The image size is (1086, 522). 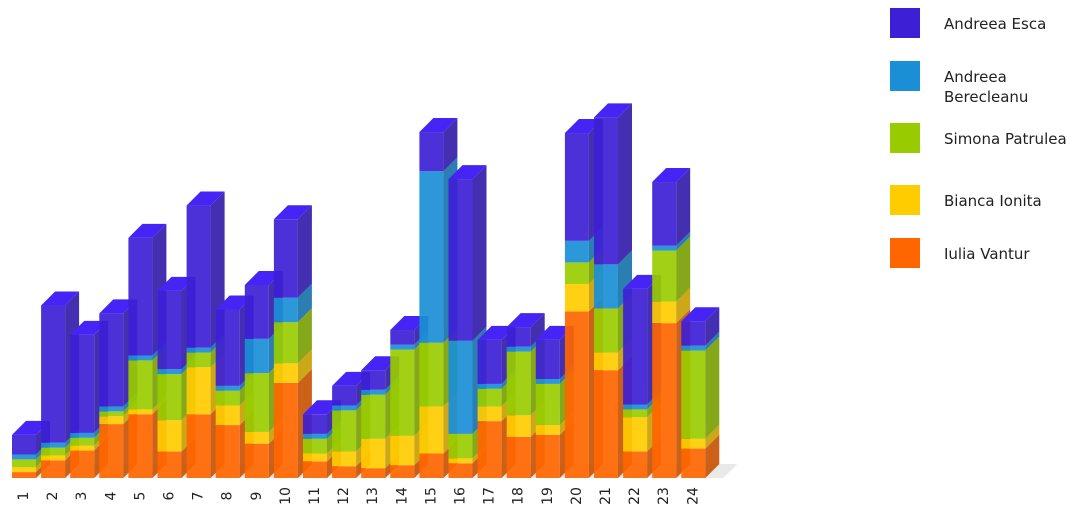 I want to click on x-tick-label: 19, so click(x=548, y=496).